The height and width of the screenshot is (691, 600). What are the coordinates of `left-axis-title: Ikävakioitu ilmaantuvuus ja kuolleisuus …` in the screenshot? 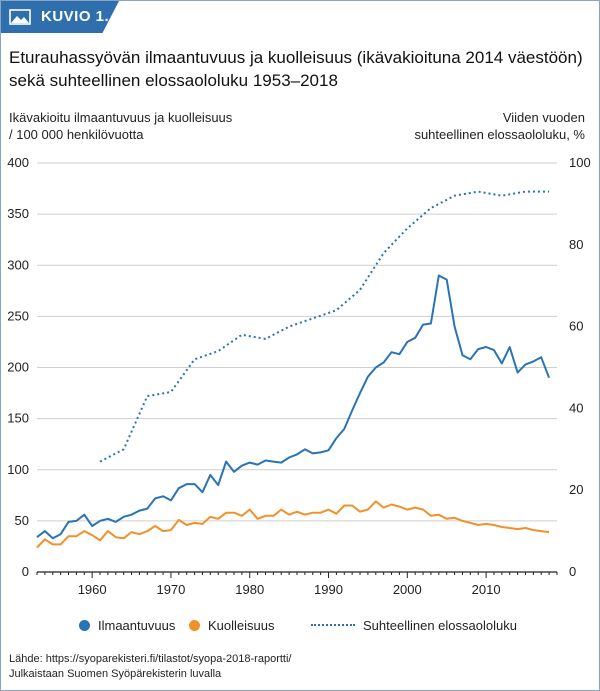 It's located at (139, 126).